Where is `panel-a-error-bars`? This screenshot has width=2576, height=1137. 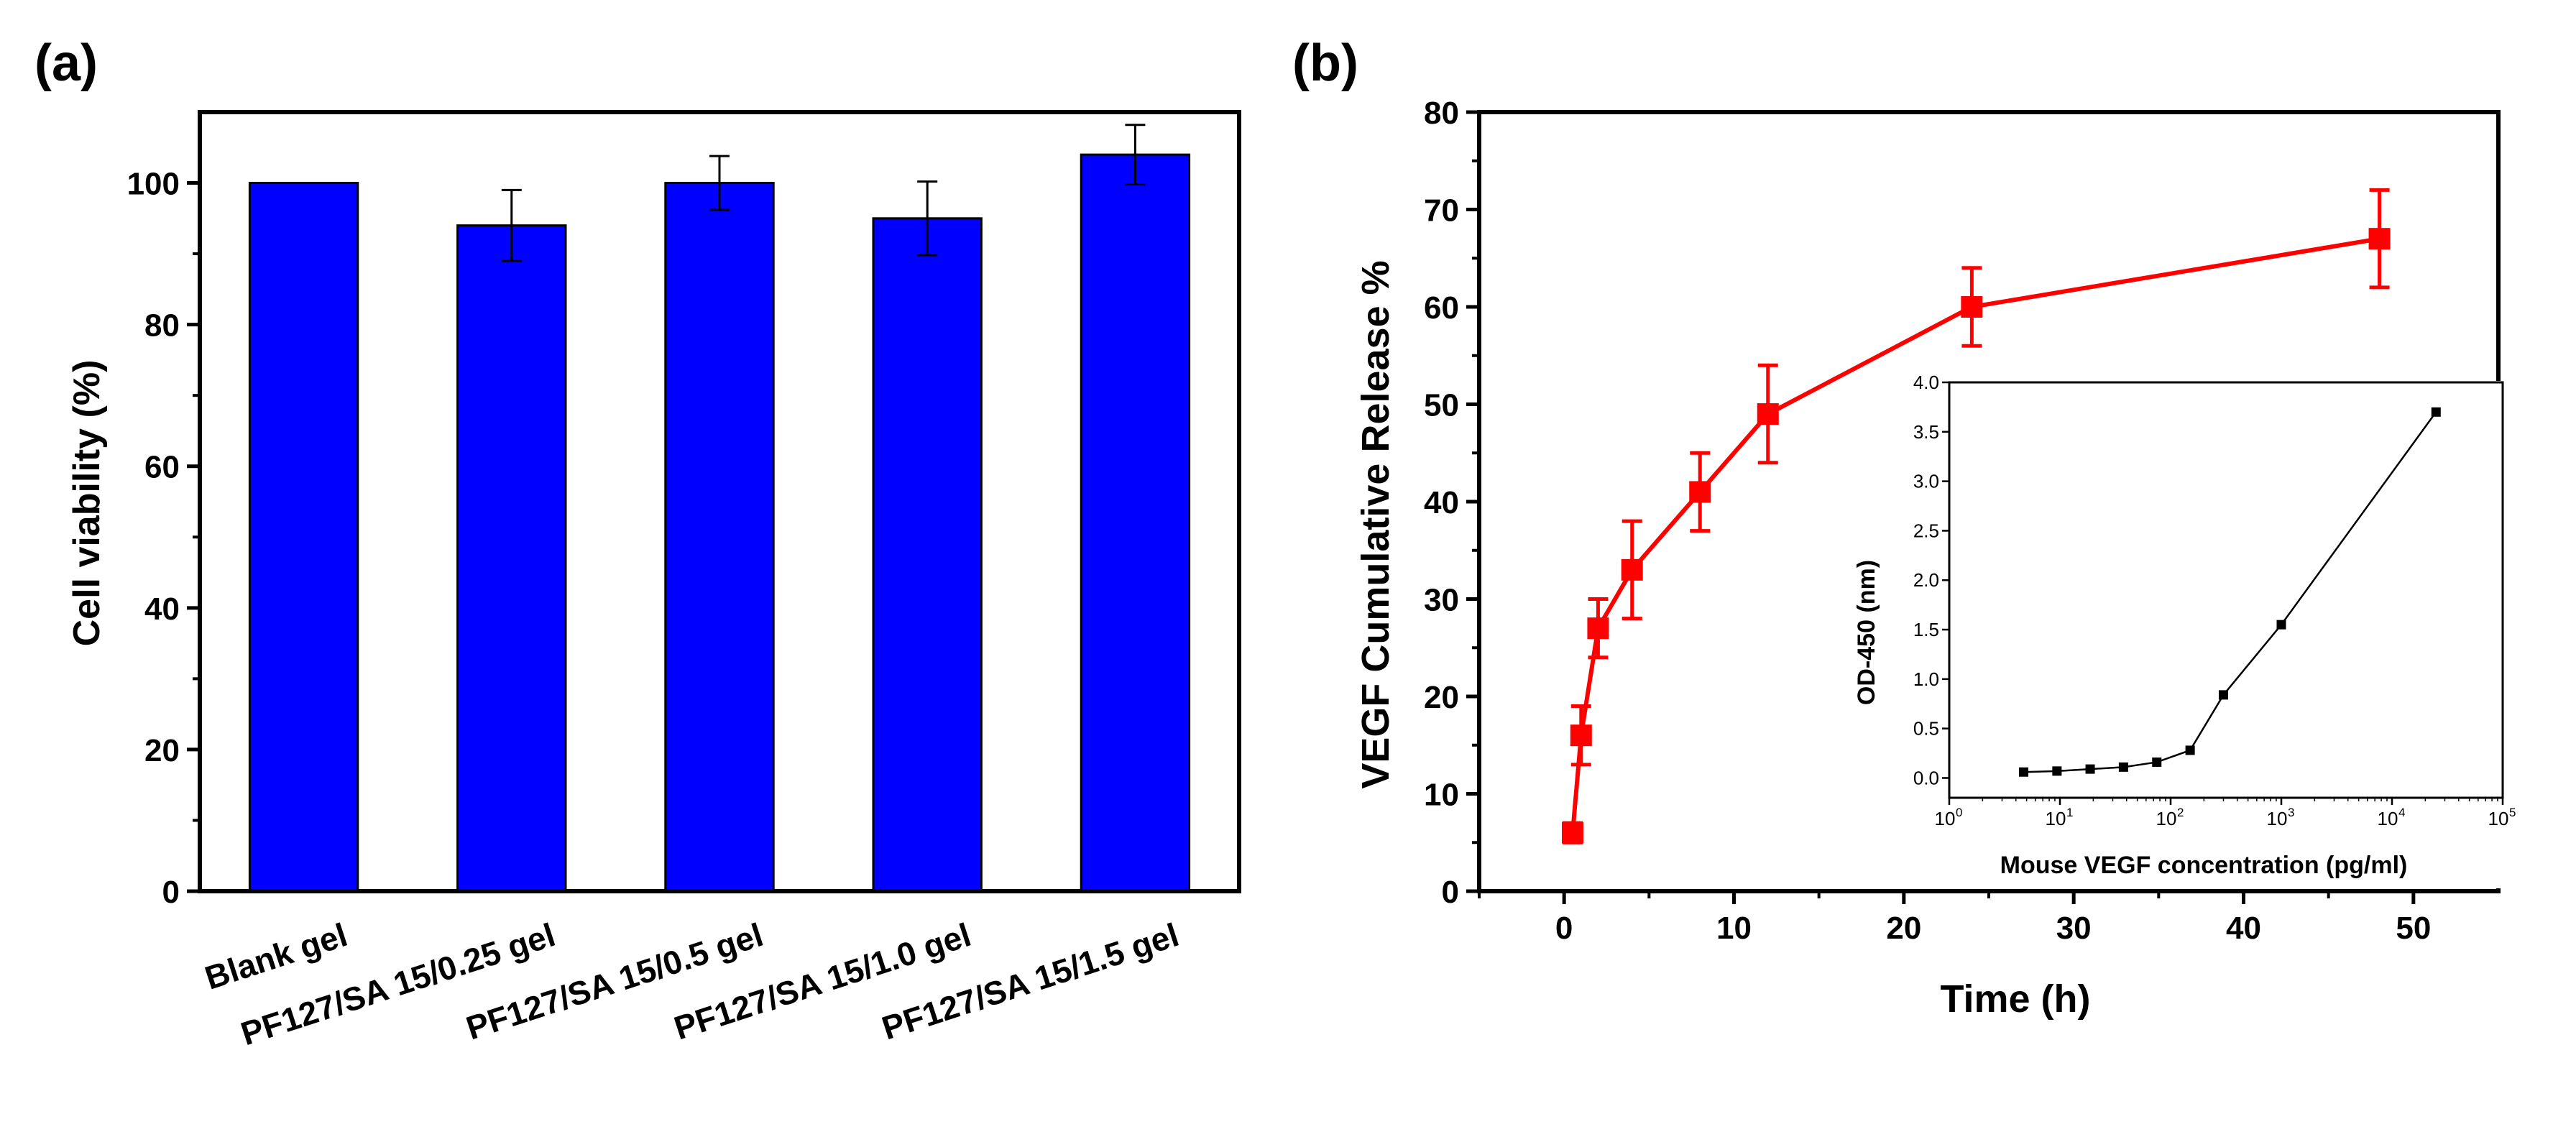
panel-a-error-bars is located at coordinates (823, 193).